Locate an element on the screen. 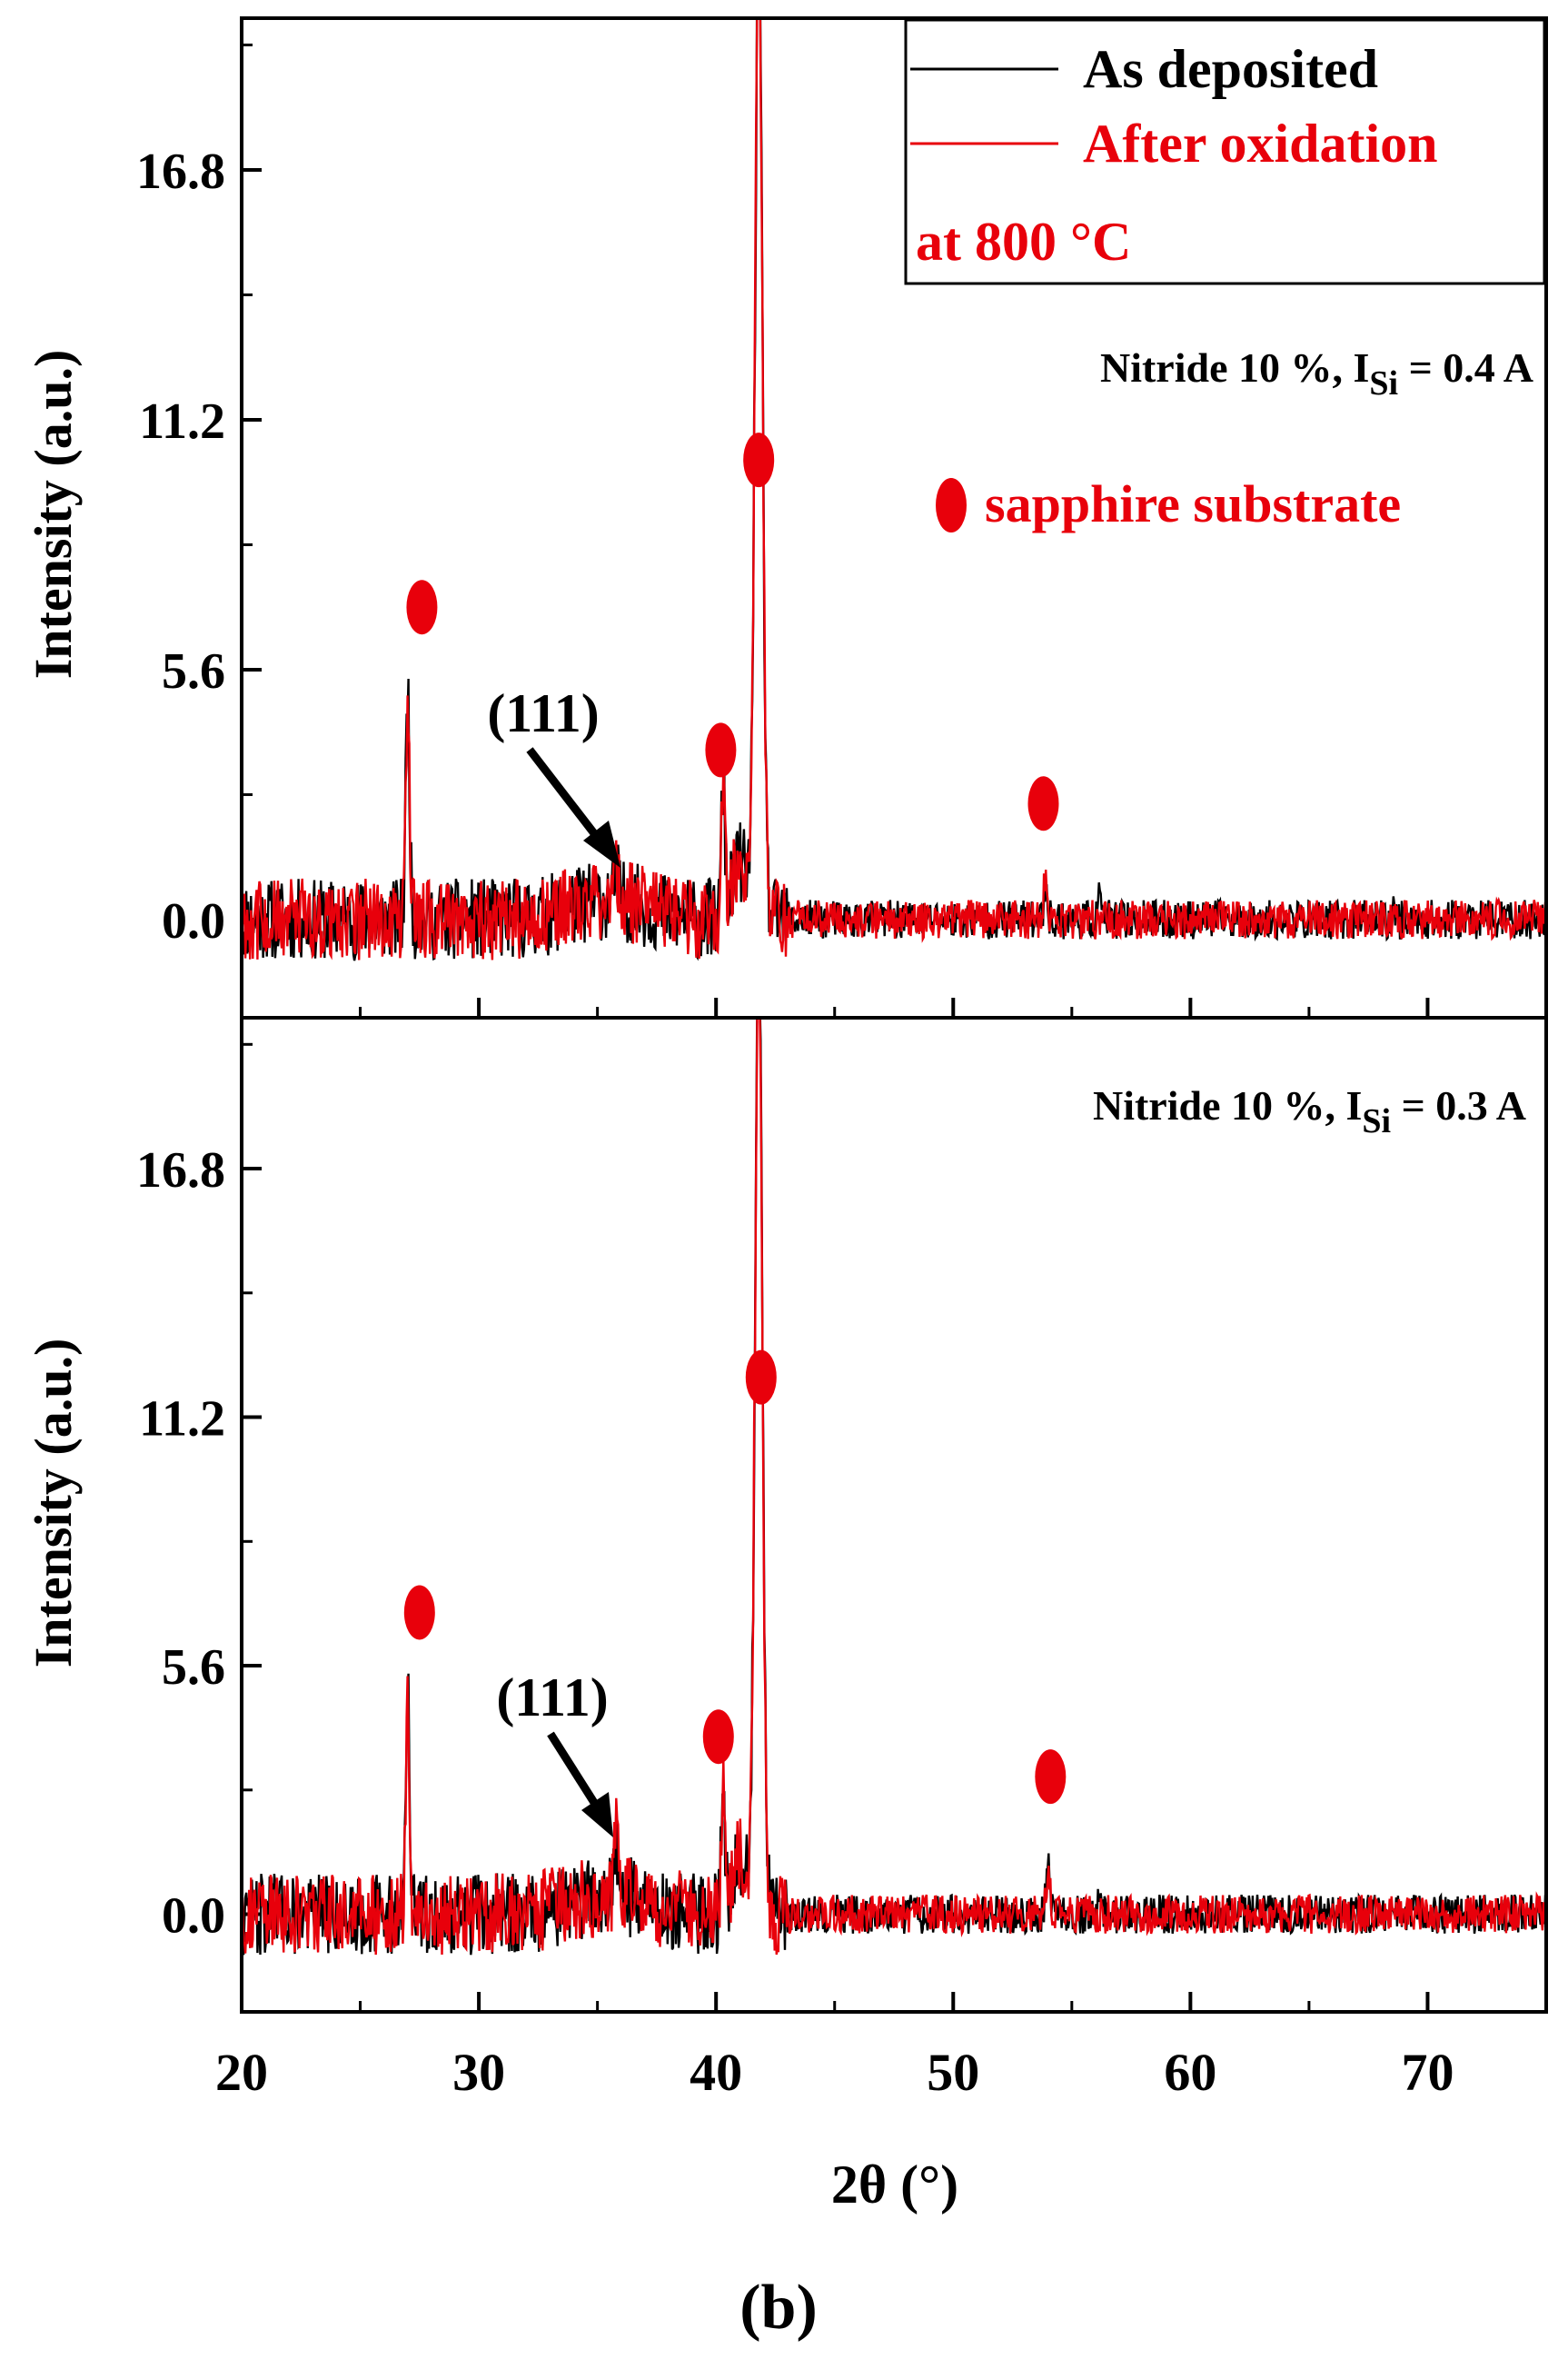 This screenshot has width=1568, height=2359. sapphire-marker-icon is located at coordinates (951, 505).